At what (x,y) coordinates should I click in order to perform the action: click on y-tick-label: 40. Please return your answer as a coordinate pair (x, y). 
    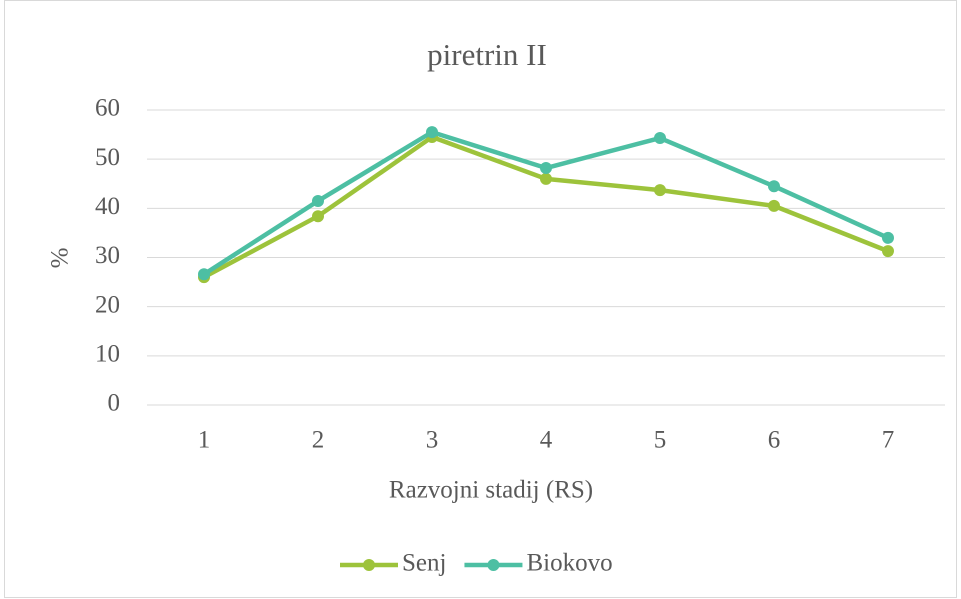
    Looking at the image, I should click on (107, 206).